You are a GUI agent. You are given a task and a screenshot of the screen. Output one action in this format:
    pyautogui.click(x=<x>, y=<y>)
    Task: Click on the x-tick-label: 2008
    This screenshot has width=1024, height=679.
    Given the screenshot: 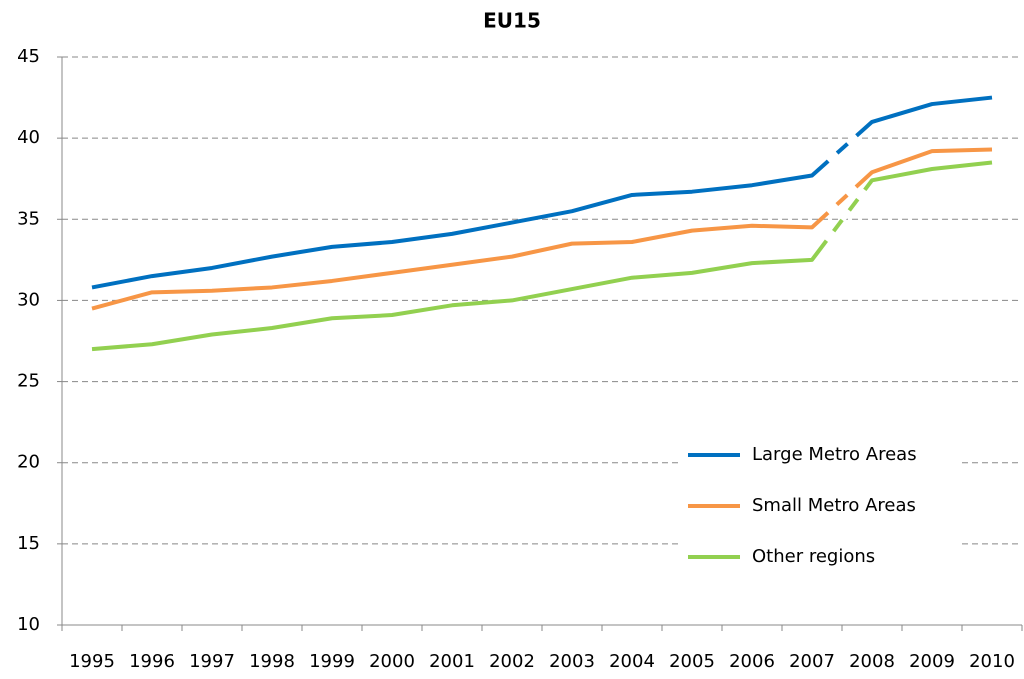 What is the action you would take?
    pyautogui.click(x=872, y=661)
    